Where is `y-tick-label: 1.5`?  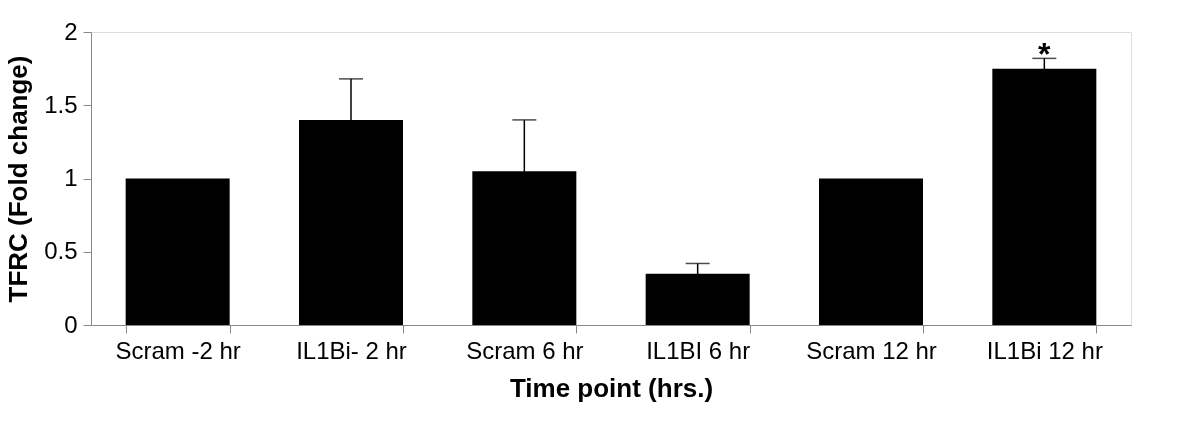
y-tick-label: 1.5 is located at coordinates (61, 104).